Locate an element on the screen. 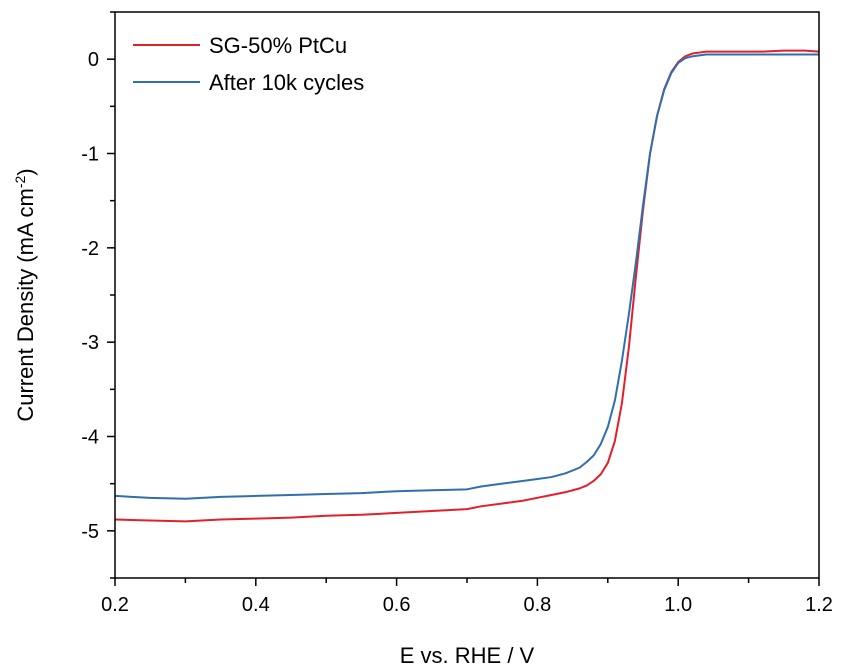  legend-label-series-2: After 10k cycles is located at coordinates (286, 82).